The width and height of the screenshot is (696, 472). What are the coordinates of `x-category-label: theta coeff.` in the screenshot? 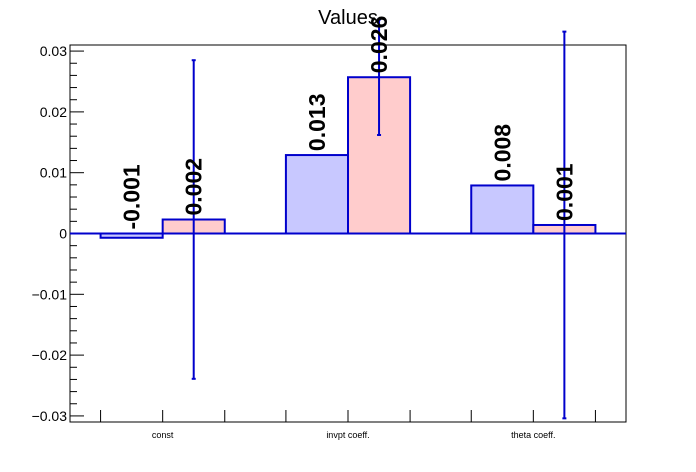 It's located at (533, 435).